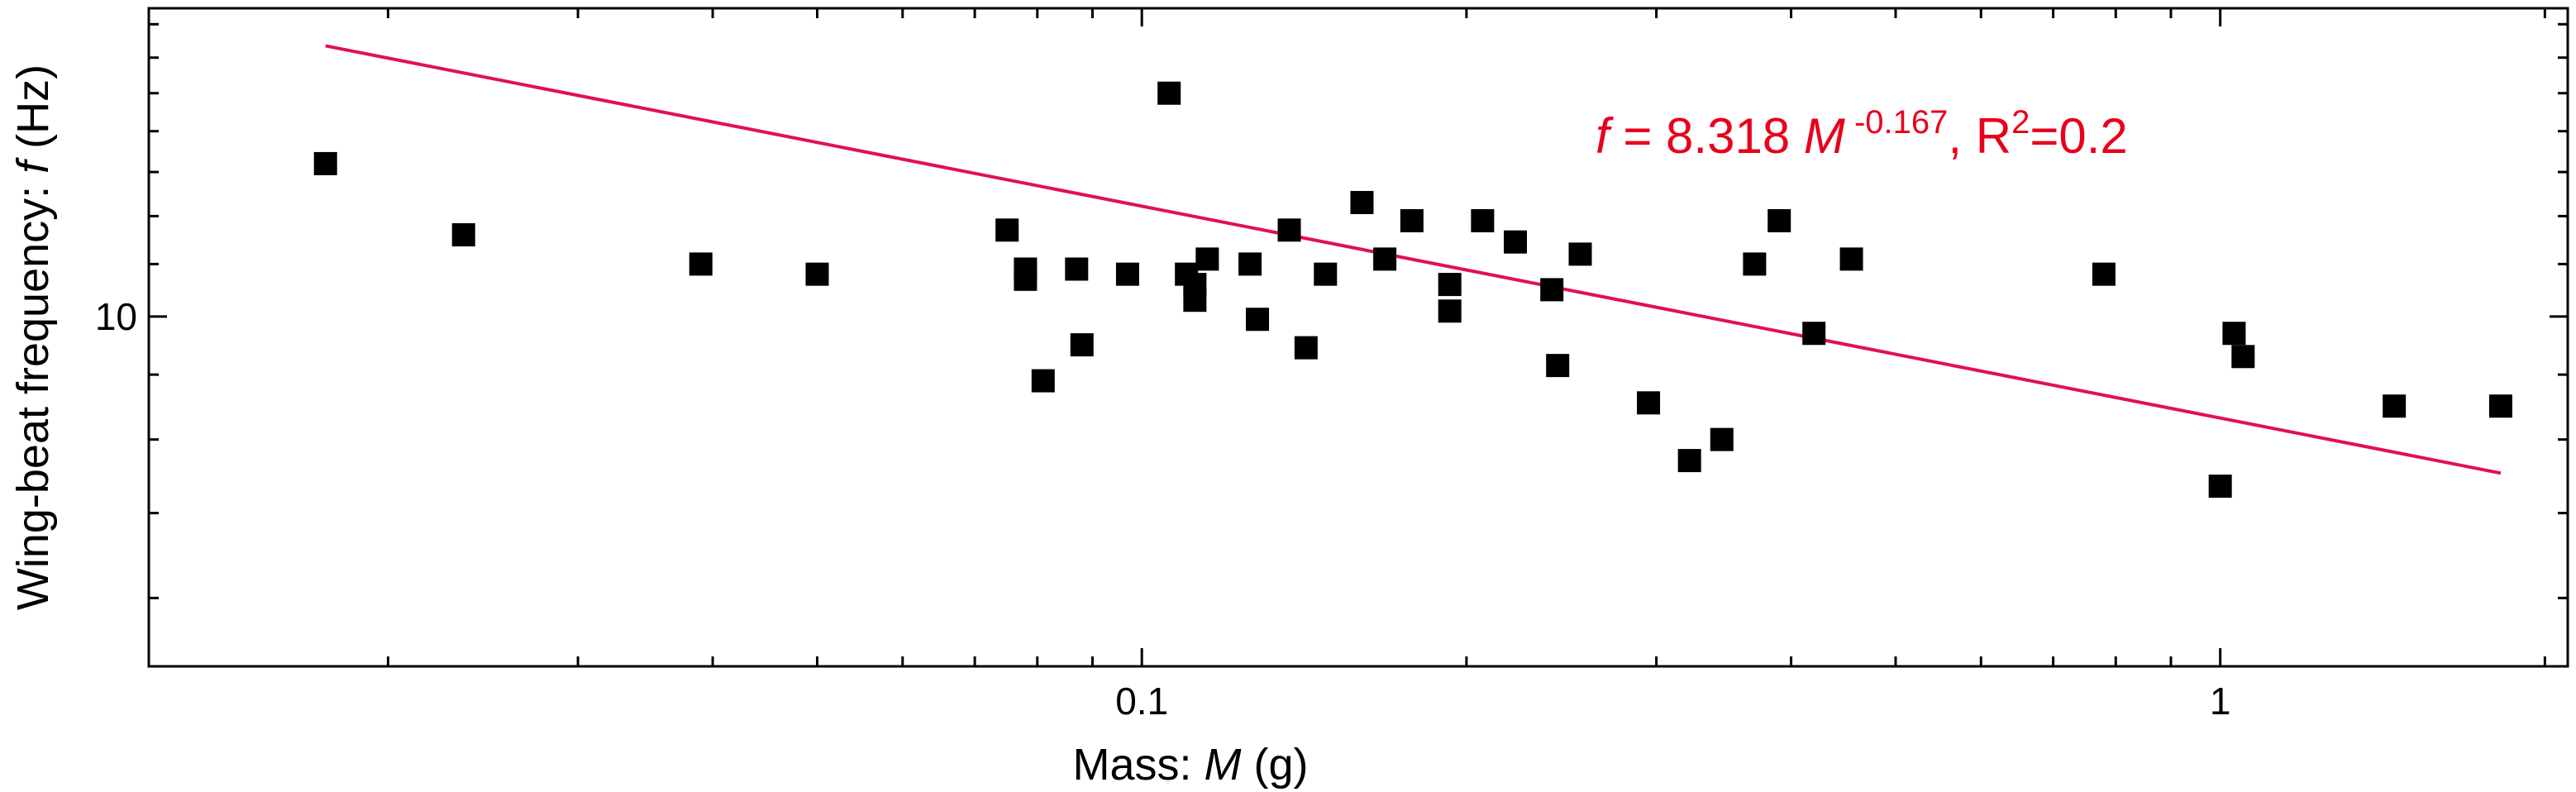 The width and height of the screenshot is (2576, 792). I want to click on y-axis-title: Wing-beat frequency: f (Hz), so click(33, 337).